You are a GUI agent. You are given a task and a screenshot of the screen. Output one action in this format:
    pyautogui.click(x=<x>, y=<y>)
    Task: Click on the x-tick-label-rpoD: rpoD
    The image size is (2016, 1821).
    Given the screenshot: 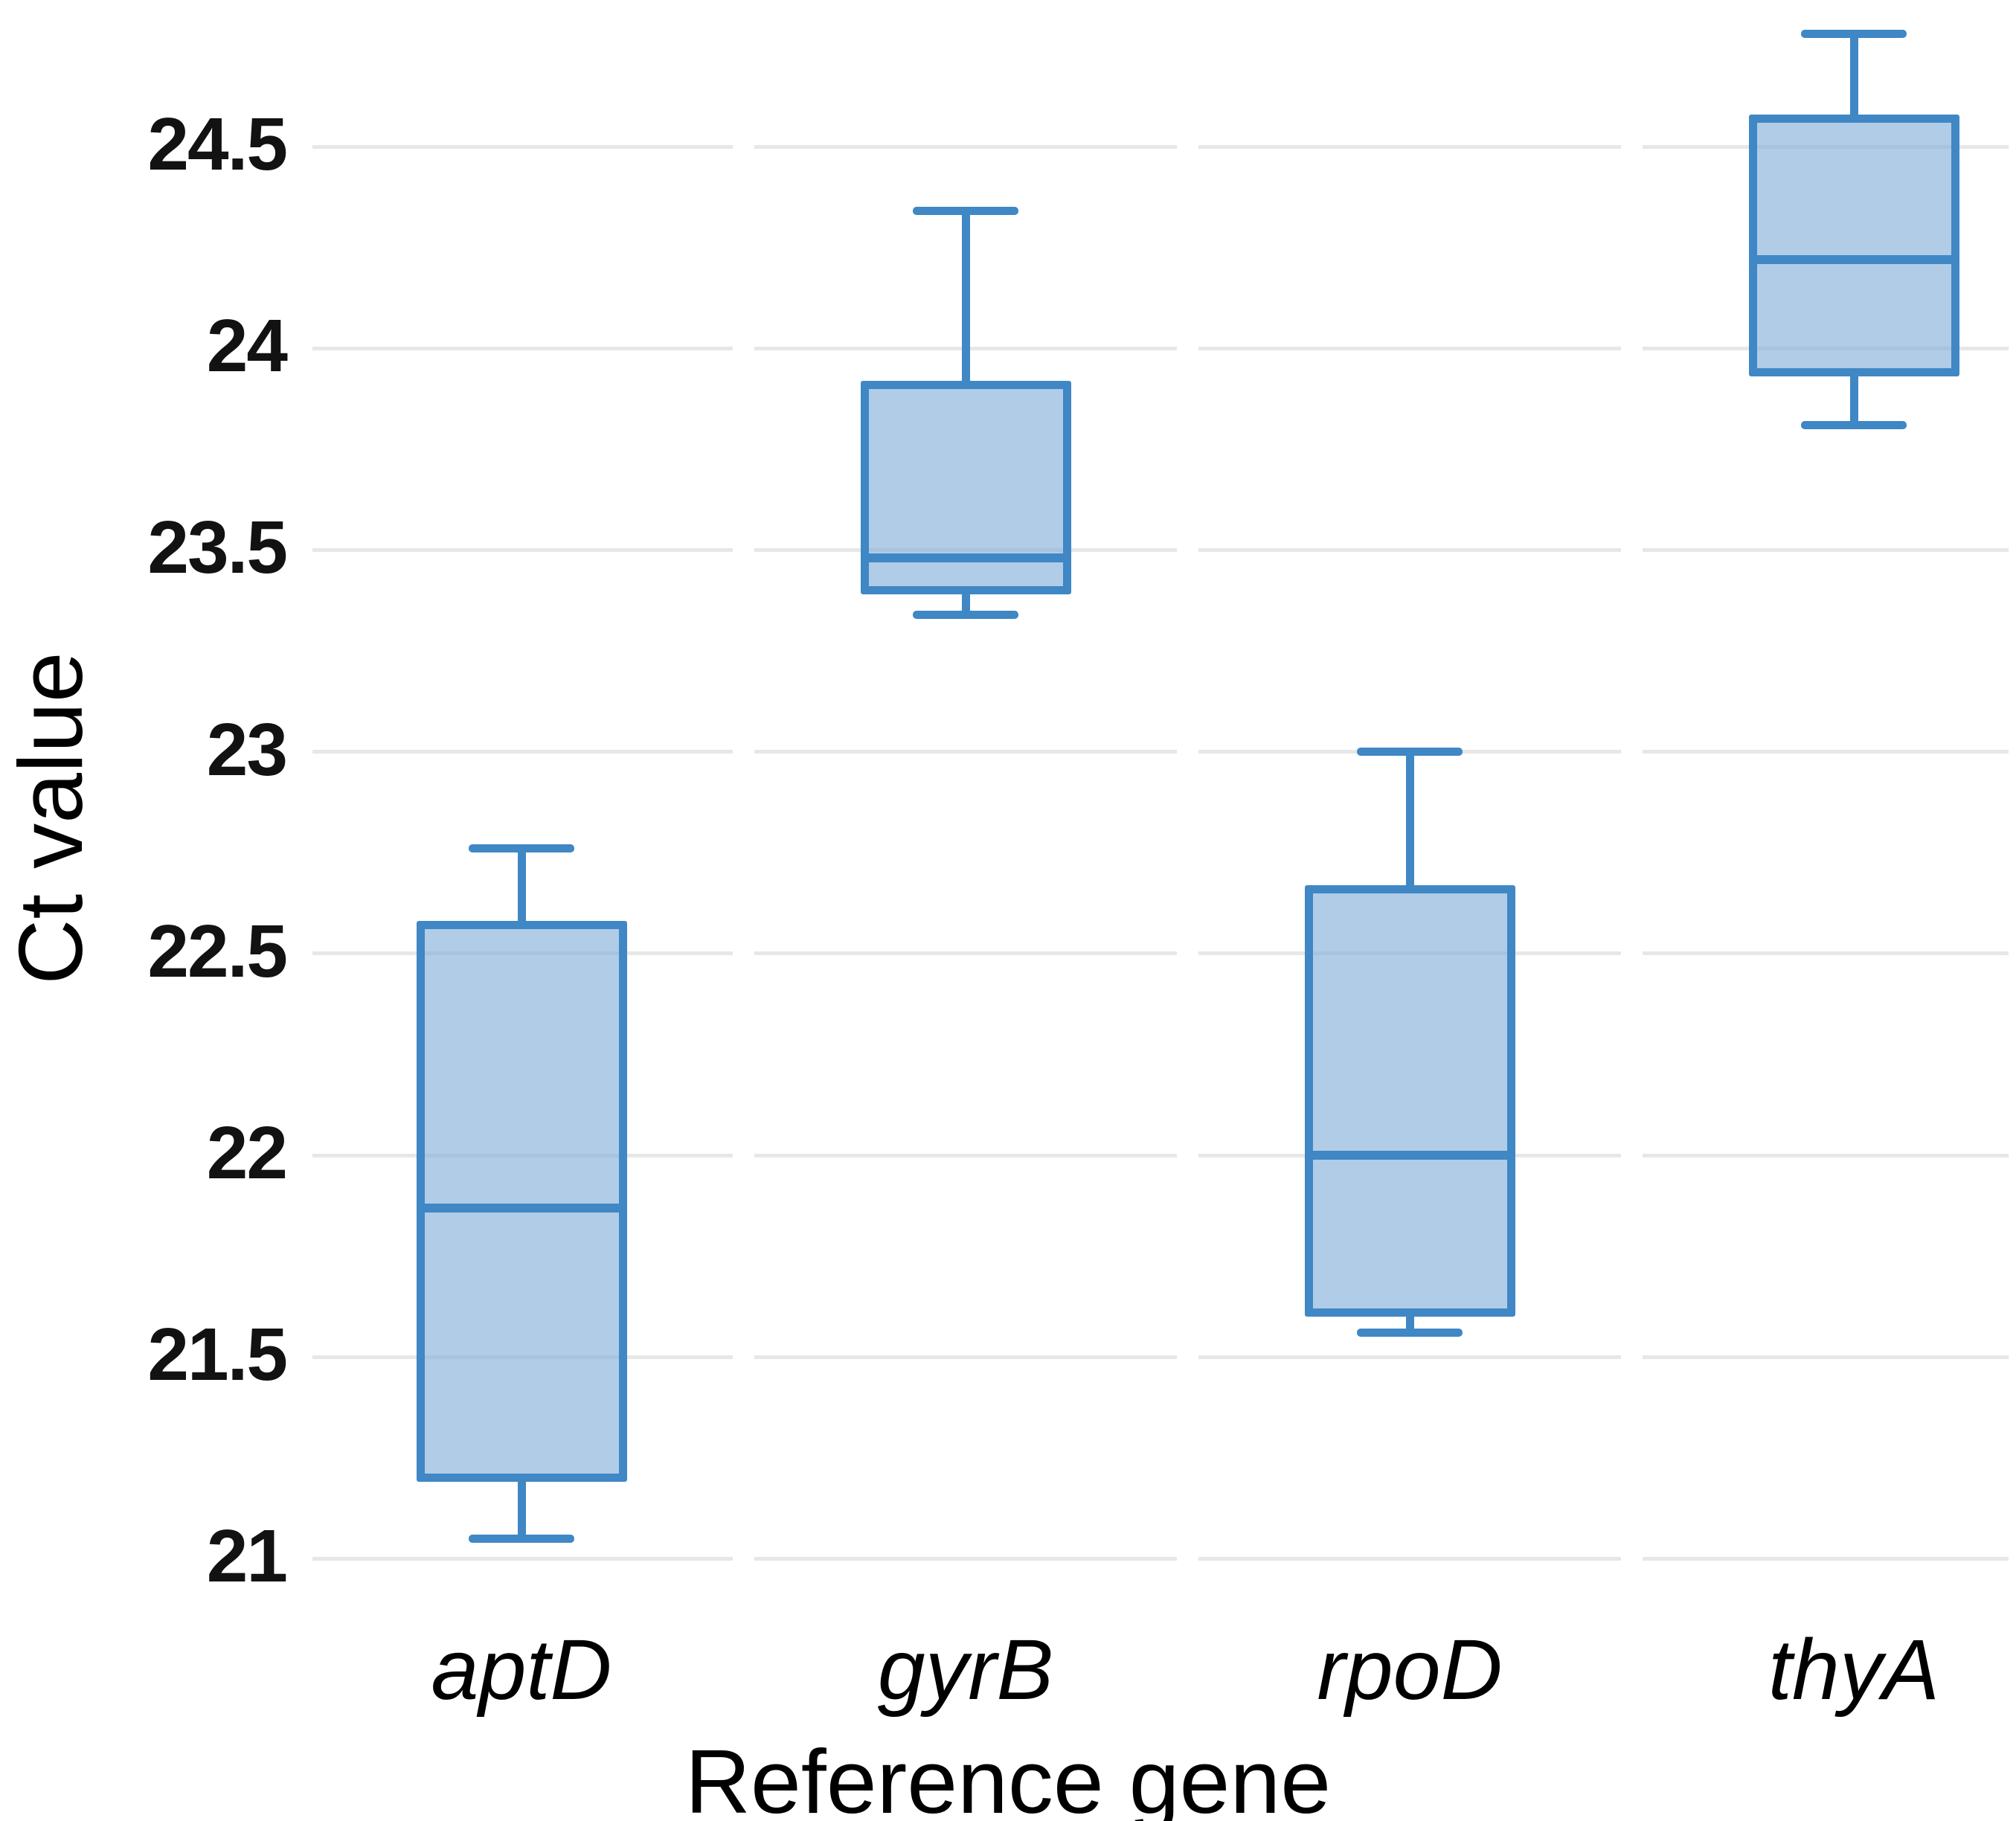 What is the action you would take?
    pyautogui.click(x=1410, y=1670)
    